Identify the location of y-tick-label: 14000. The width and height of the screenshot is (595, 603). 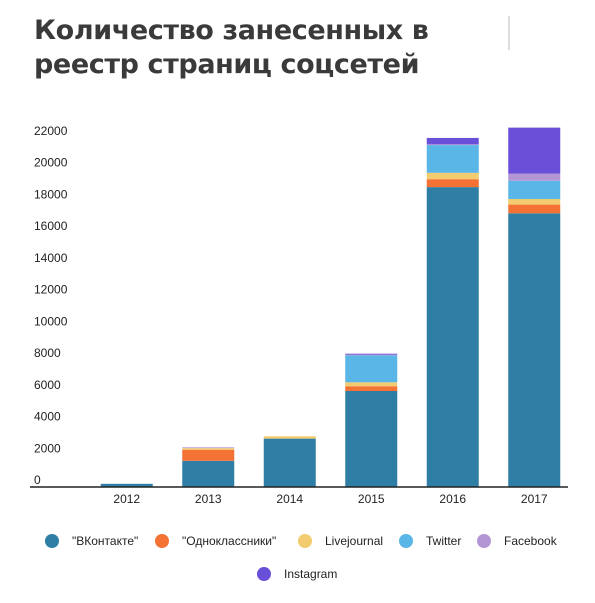
(51, 258).